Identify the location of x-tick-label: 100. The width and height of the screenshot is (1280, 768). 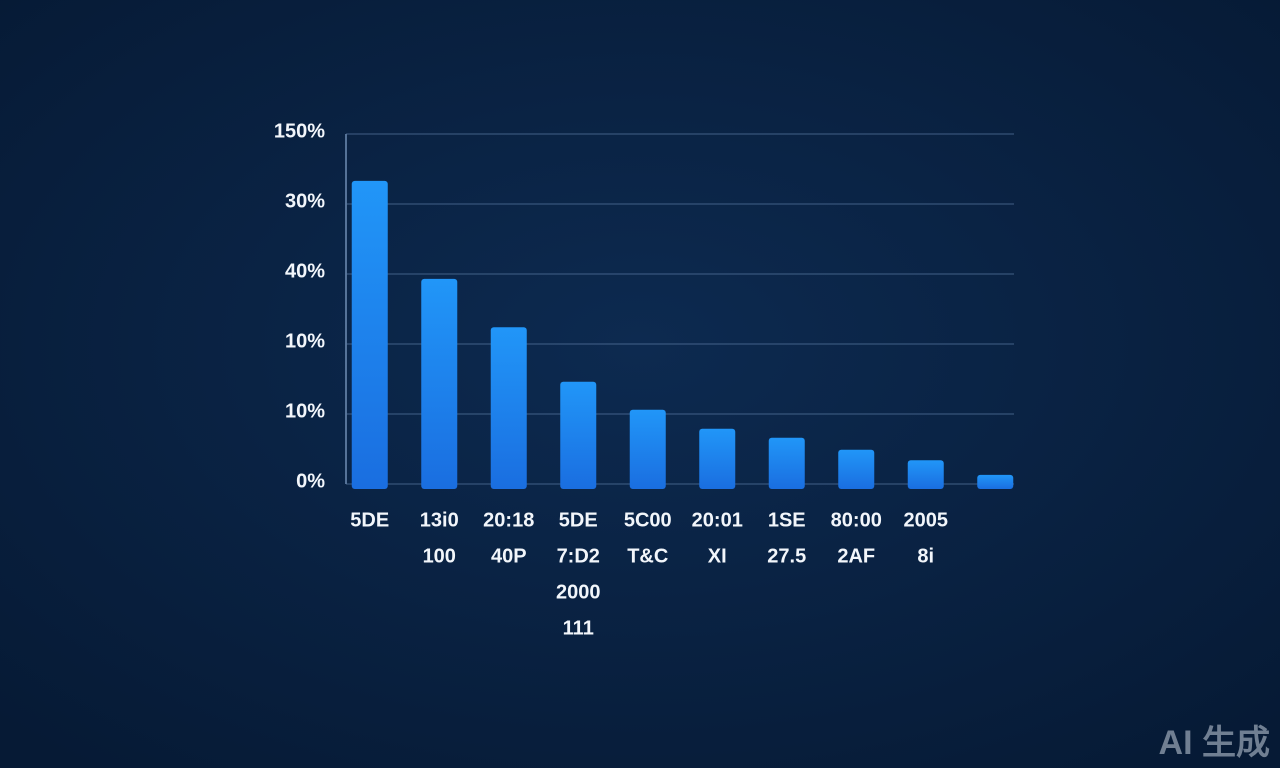
(439, 556).